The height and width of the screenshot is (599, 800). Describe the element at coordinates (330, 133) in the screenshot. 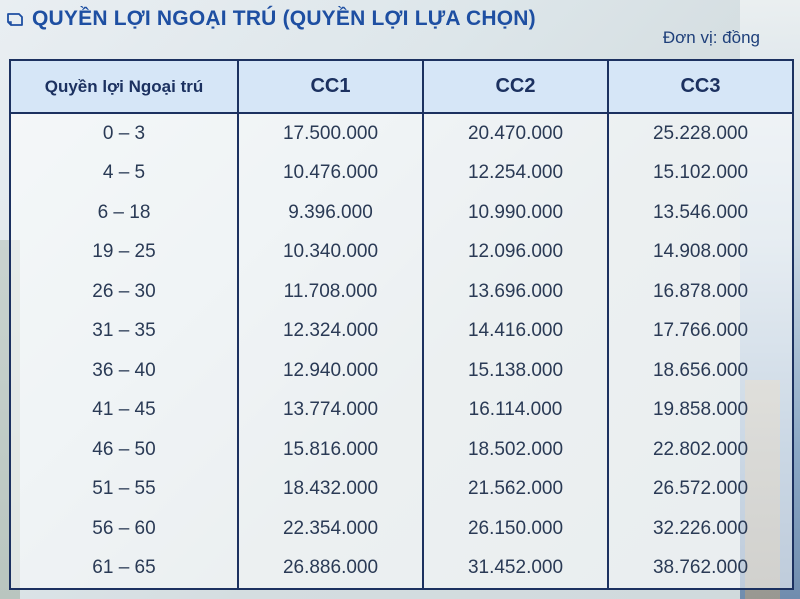

I see `amount-cell-cc1: 17.500.000` at that location.